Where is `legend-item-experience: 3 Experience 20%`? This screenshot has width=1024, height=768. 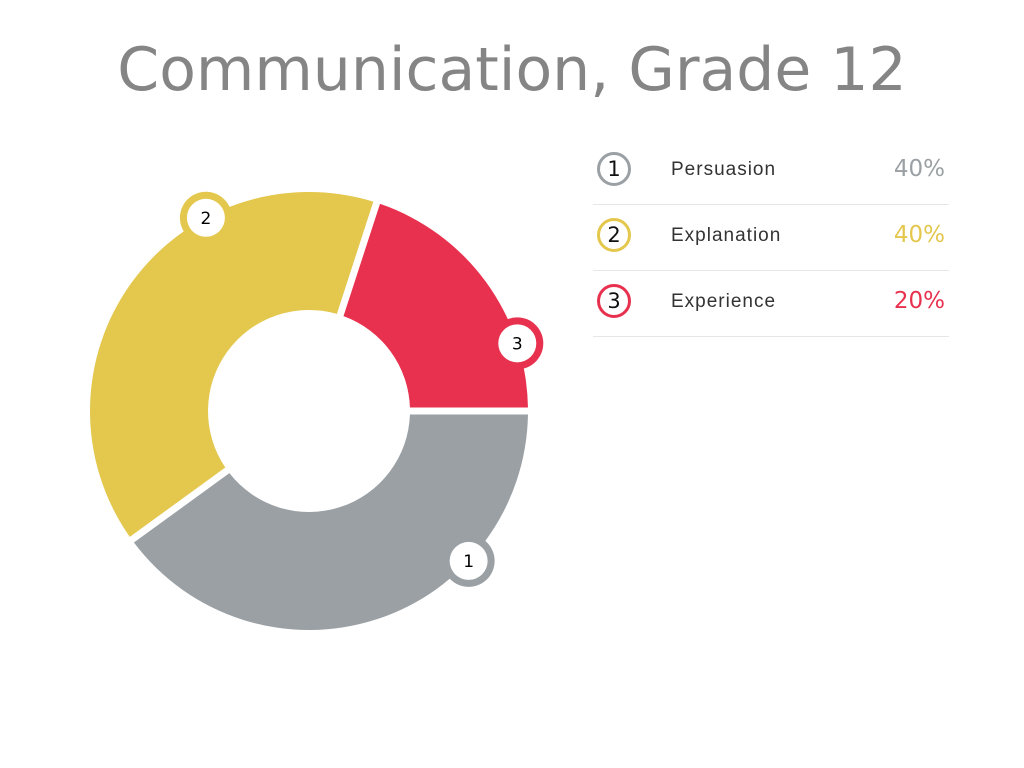
legend-item-experience: 3 Experience 20% is located at coordinates (771, 304).